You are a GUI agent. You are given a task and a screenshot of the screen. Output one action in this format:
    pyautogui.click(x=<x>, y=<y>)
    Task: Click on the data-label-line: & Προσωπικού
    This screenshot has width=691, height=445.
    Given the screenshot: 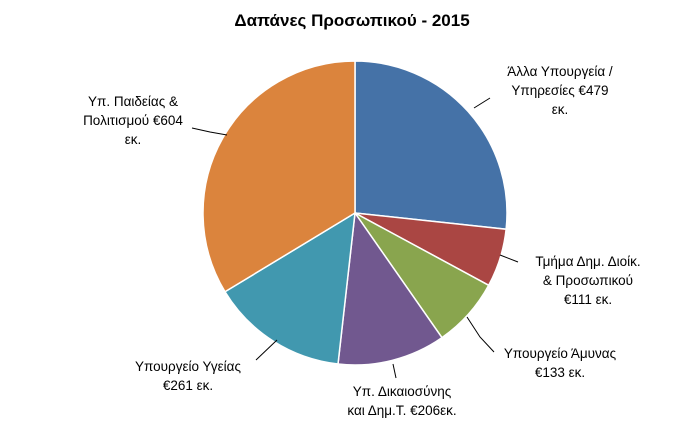 What is the action you would take?
    pyautogui.click(x=588, y=280)
    